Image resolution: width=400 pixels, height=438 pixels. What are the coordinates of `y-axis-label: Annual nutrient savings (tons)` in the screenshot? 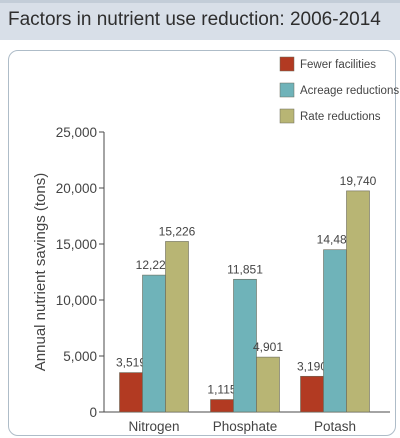 It's located at (40, 272).